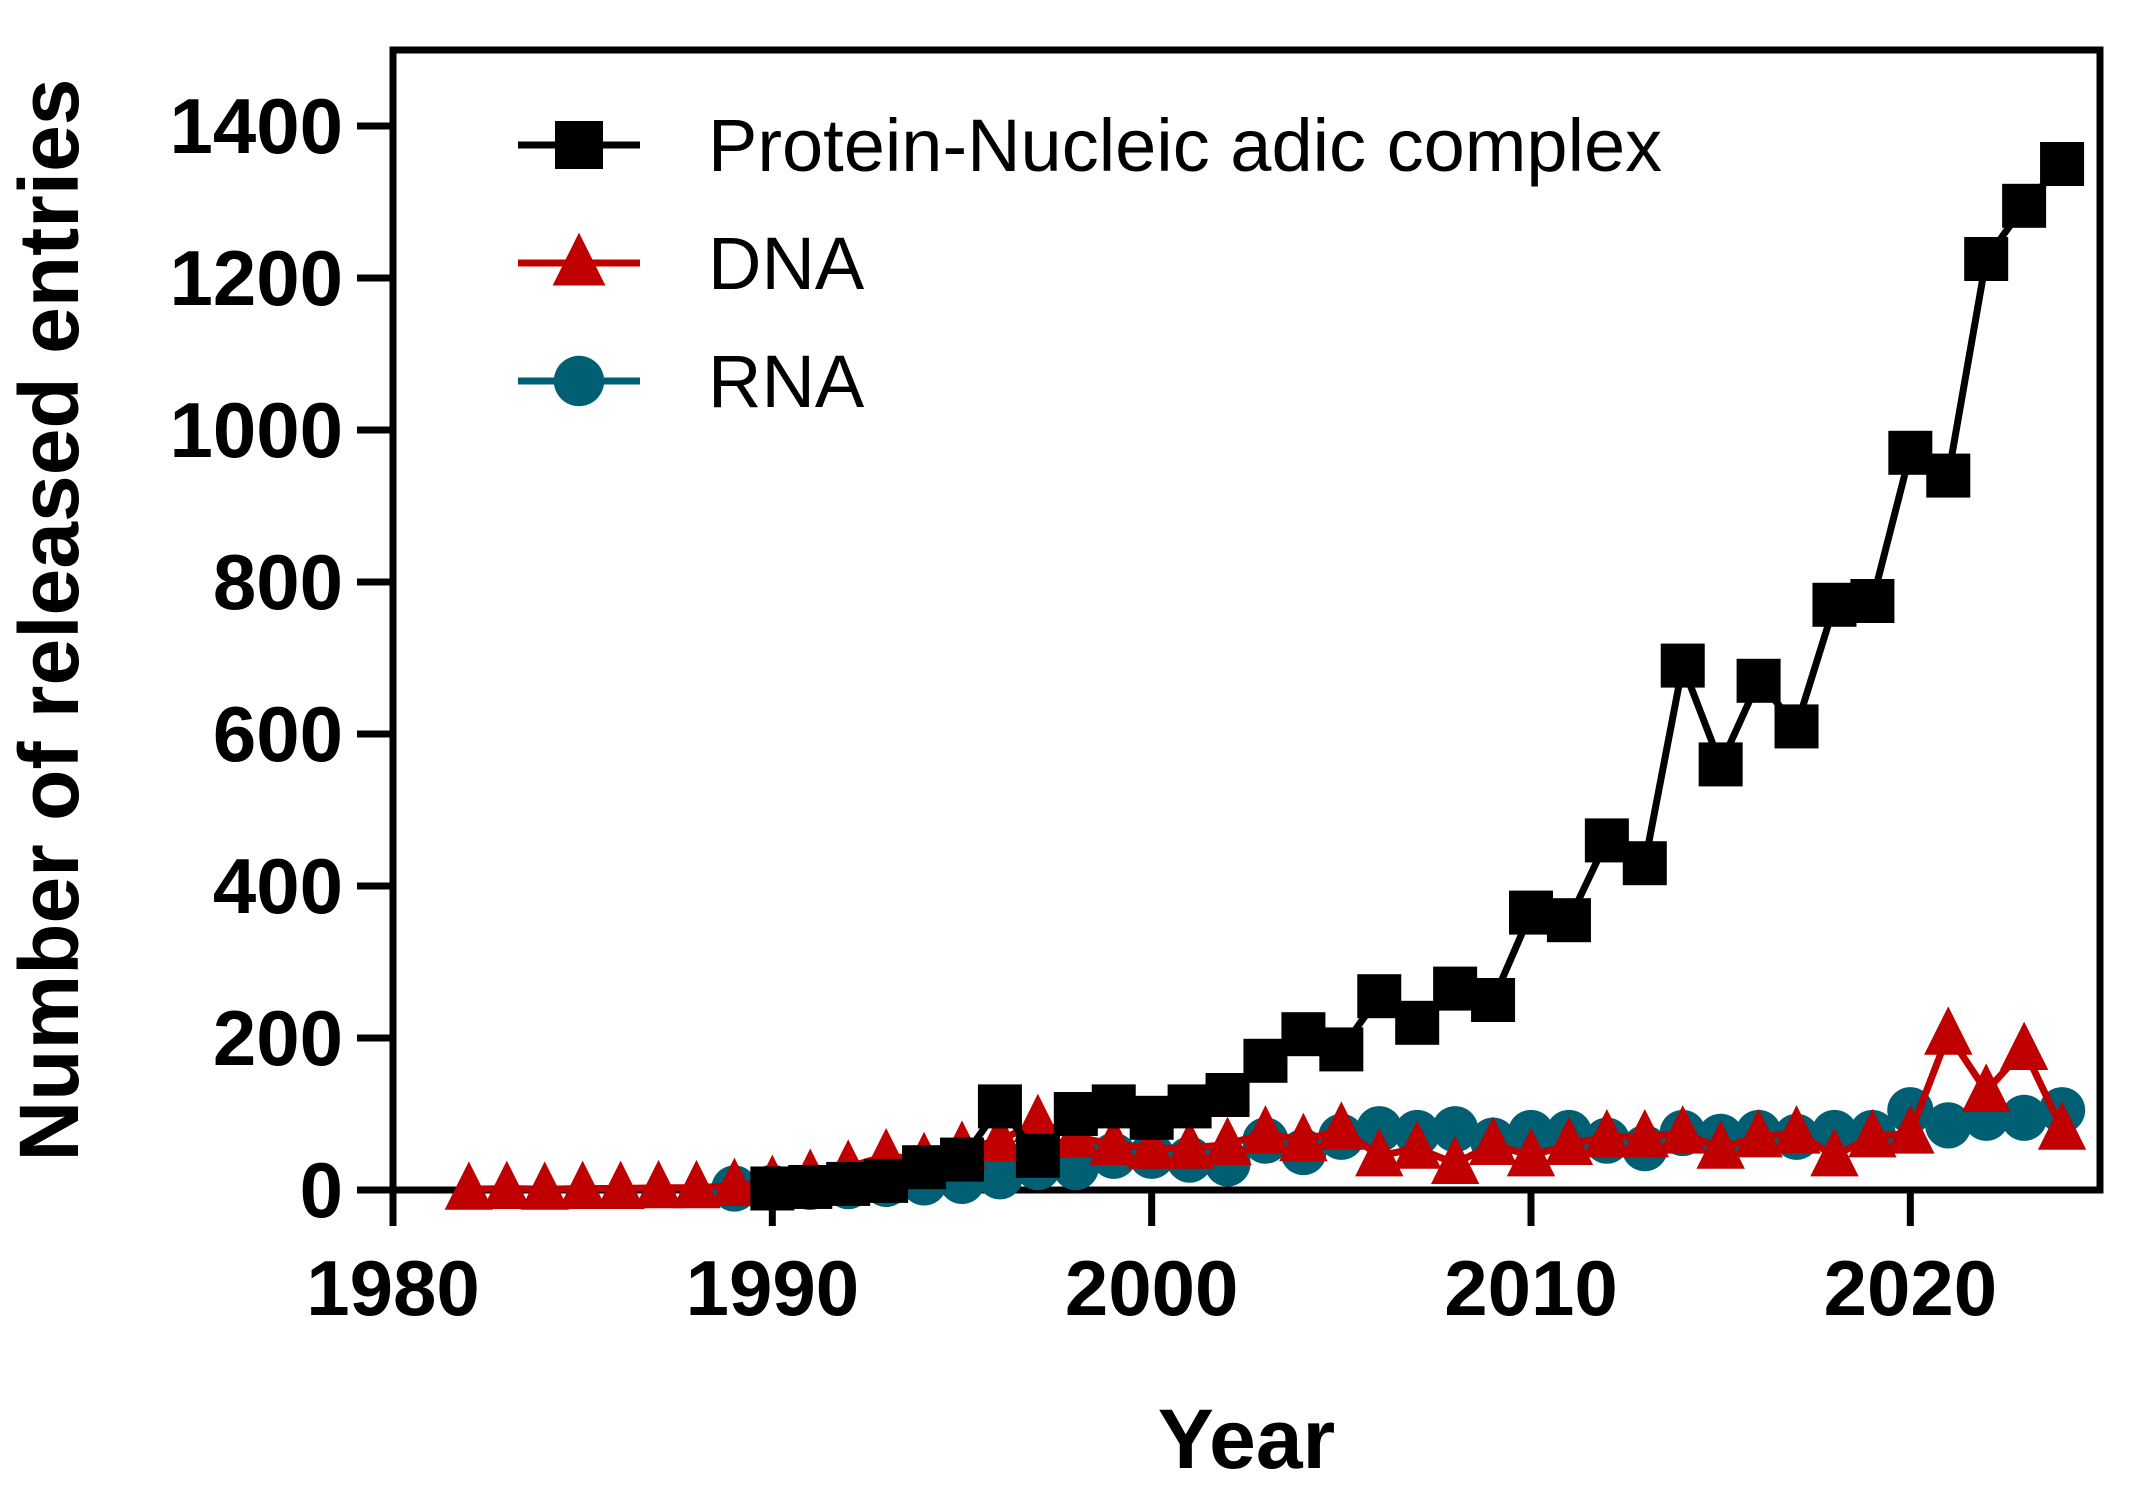 The width and height of the screenshot is (2129, 1485). What do you see at coordinates (1152, 1288) in the screenshot?
I see `x-tick-label: 2000` at bounding box center [1152, 1288].